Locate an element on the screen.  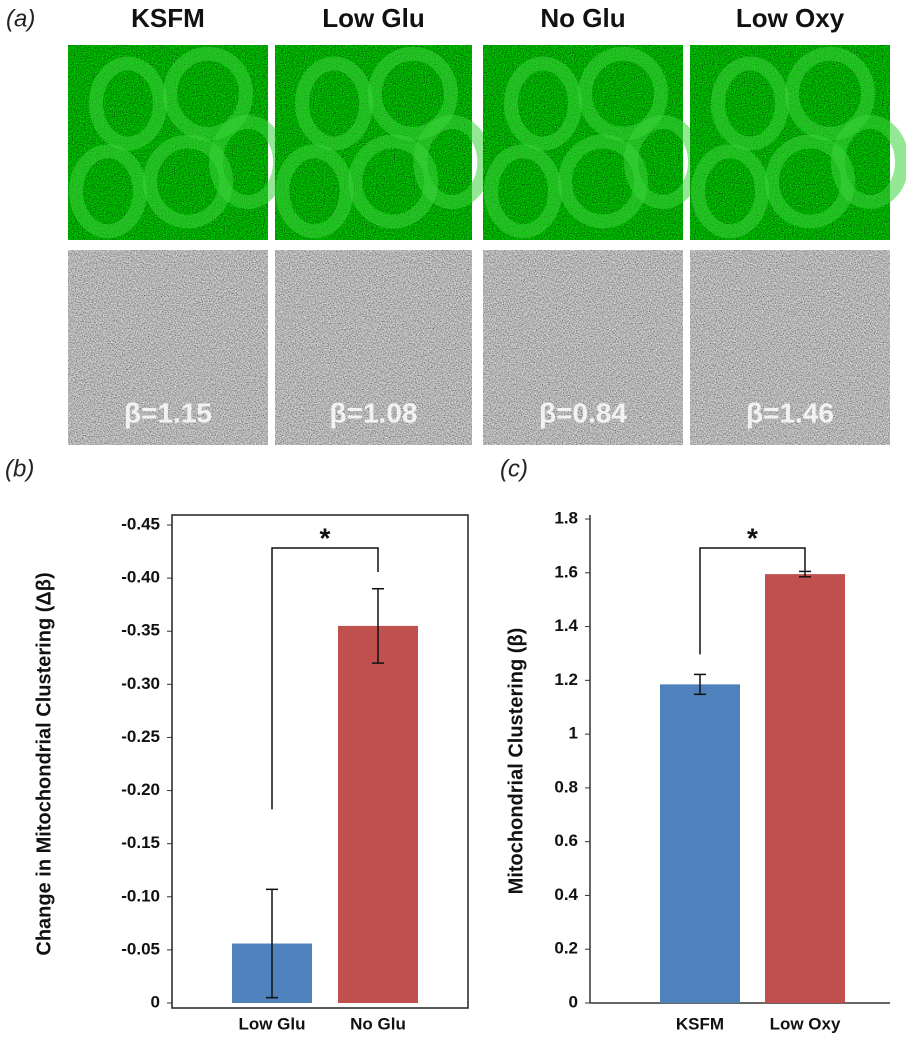
y-tick-label: 1.6 is located at coordinates (566, 571).